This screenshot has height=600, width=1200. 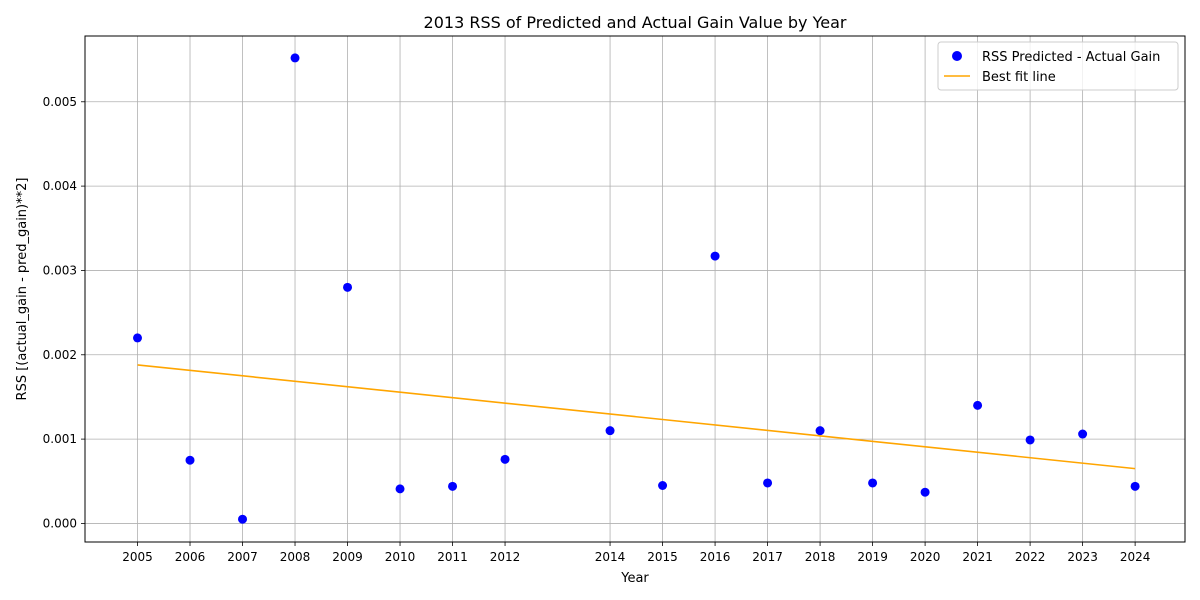 I want to click on x-tick-label: 2009, so click(x=347, y=557).